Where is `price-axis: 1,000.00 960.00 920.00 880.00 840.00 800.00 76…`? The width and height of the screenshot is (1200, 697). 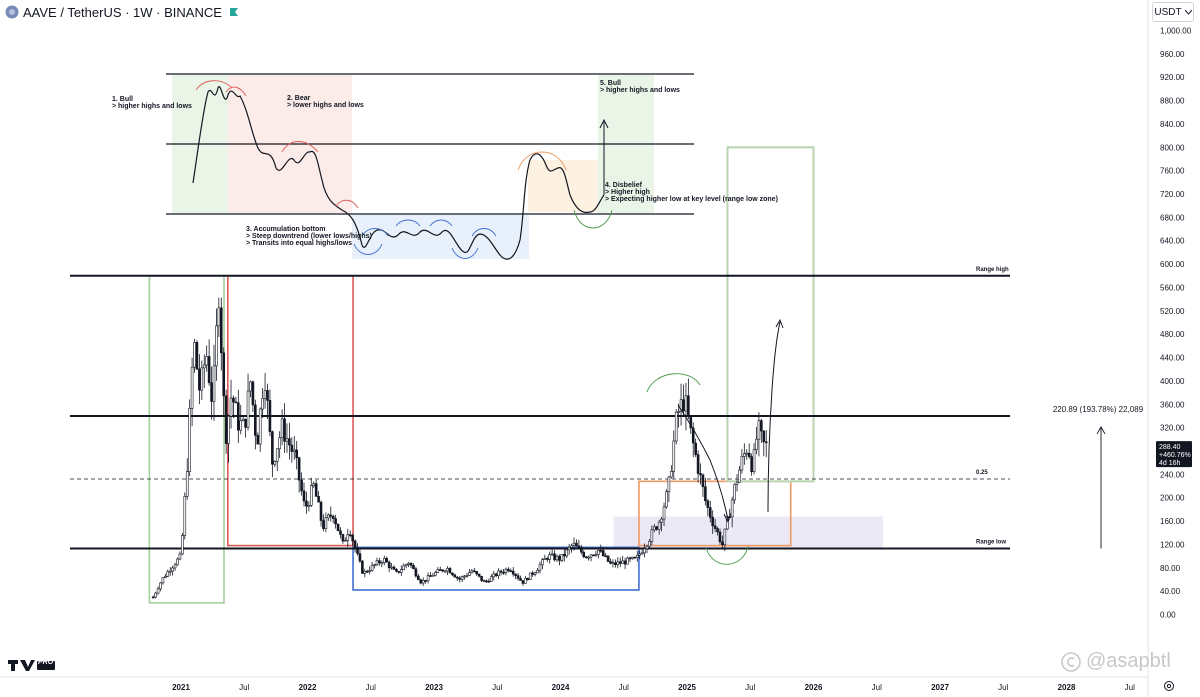 price-axis: 1,000.00 960.00 920.00 880.00 840.00 800.00 76… is located at coordinates (1176, 323).